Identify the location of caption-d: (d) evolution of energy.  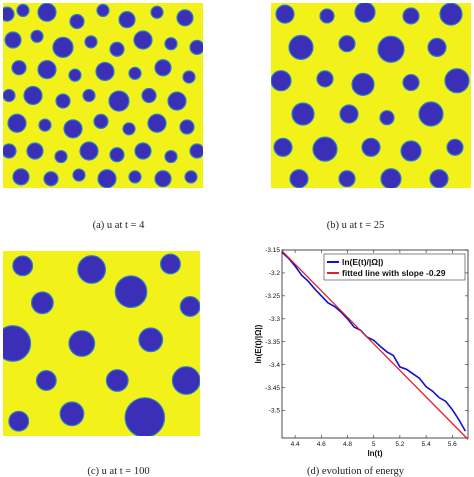
(355, 471).